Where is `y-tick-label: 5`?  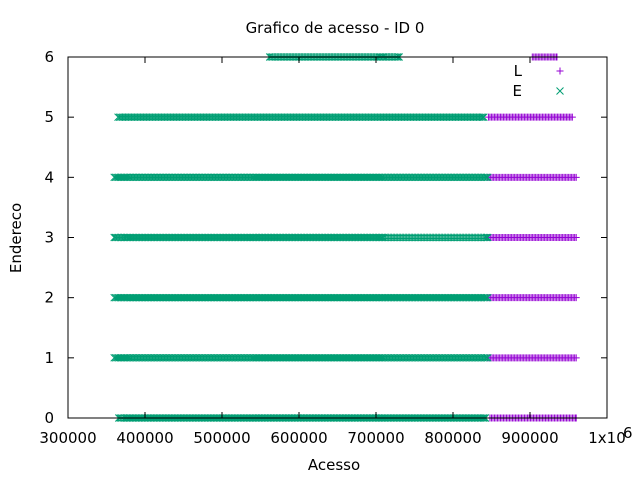 y-tick-label: 5 is located at coordinates (49, 117).